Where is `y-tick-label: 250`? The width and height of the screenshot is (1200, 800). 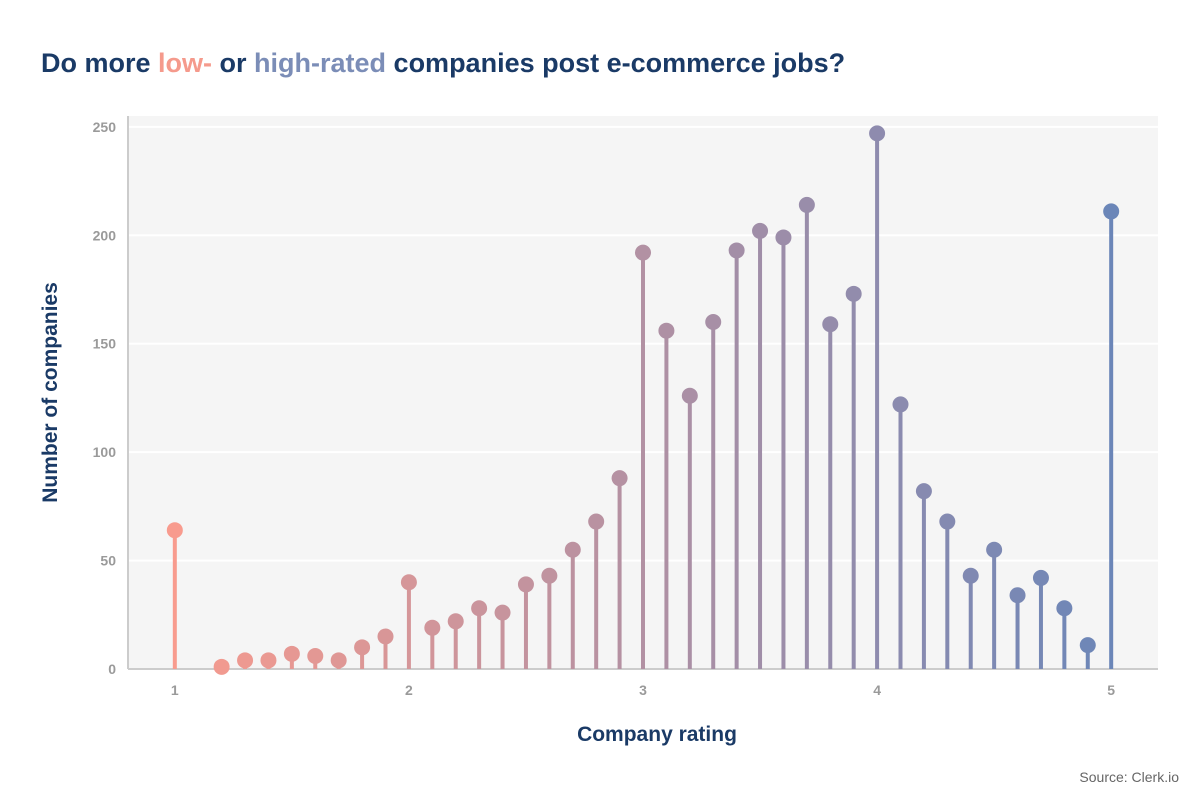 y-tick-label: 250 is located at coordinates (105, 127).